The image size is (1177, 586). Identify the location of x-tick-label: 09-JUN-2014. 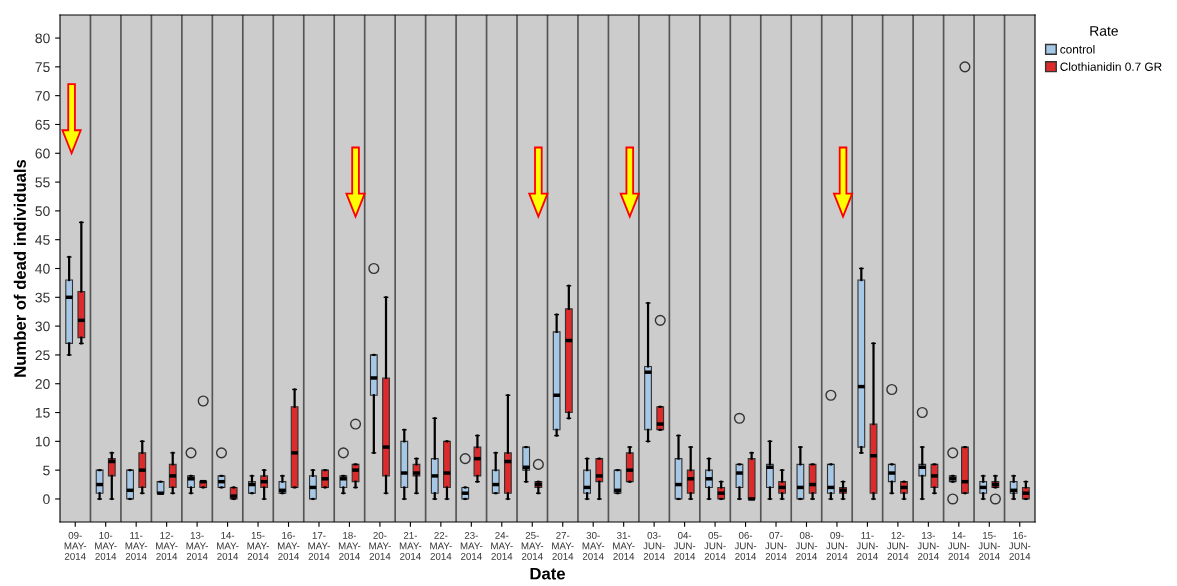
(837, 545).